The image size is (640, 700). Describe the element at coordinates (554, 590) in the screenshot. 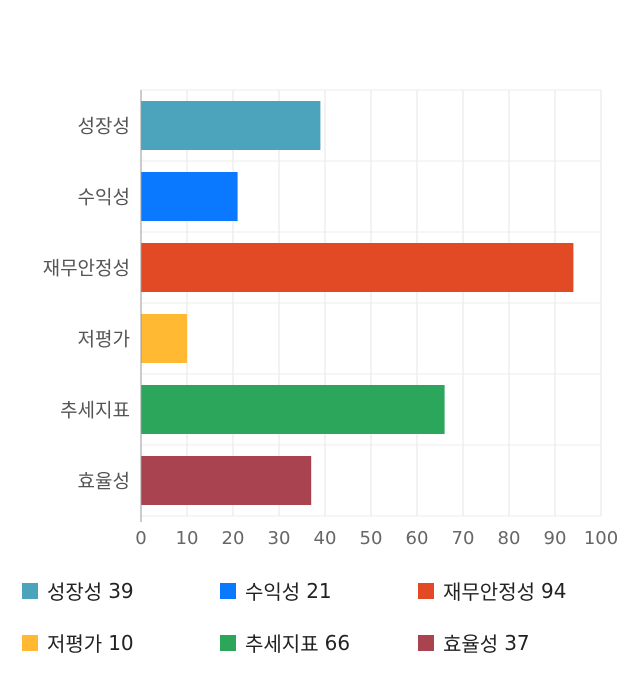

I see `legend-value-2: 94` at that location.